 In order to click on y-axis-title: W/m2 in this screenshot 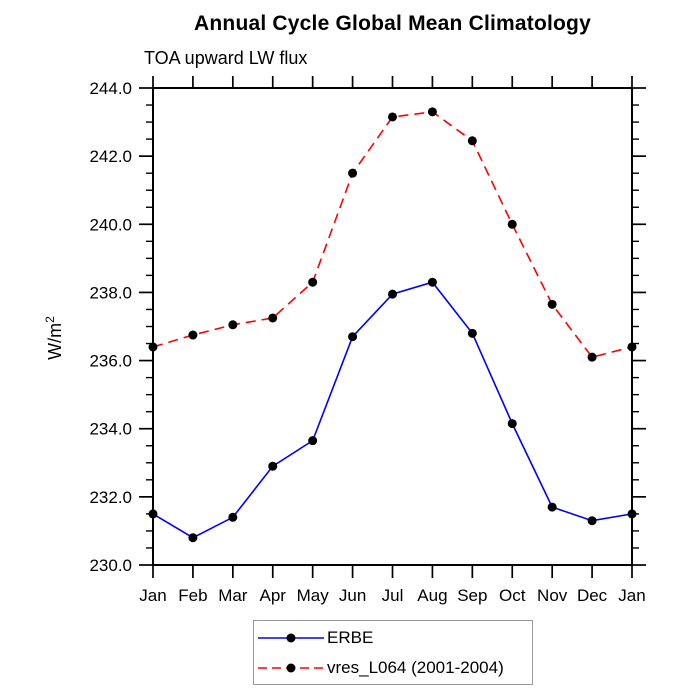, I will do `click(54, 338)`.